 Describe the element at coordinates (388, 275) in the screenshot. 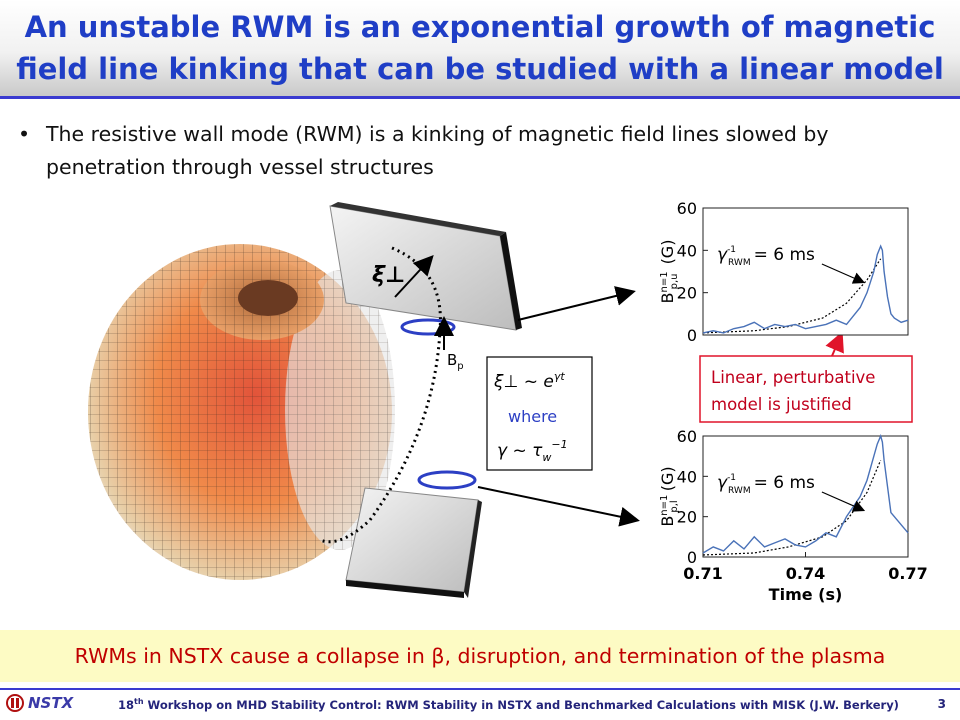

I see `xi-label: ξ⊥` at that location.